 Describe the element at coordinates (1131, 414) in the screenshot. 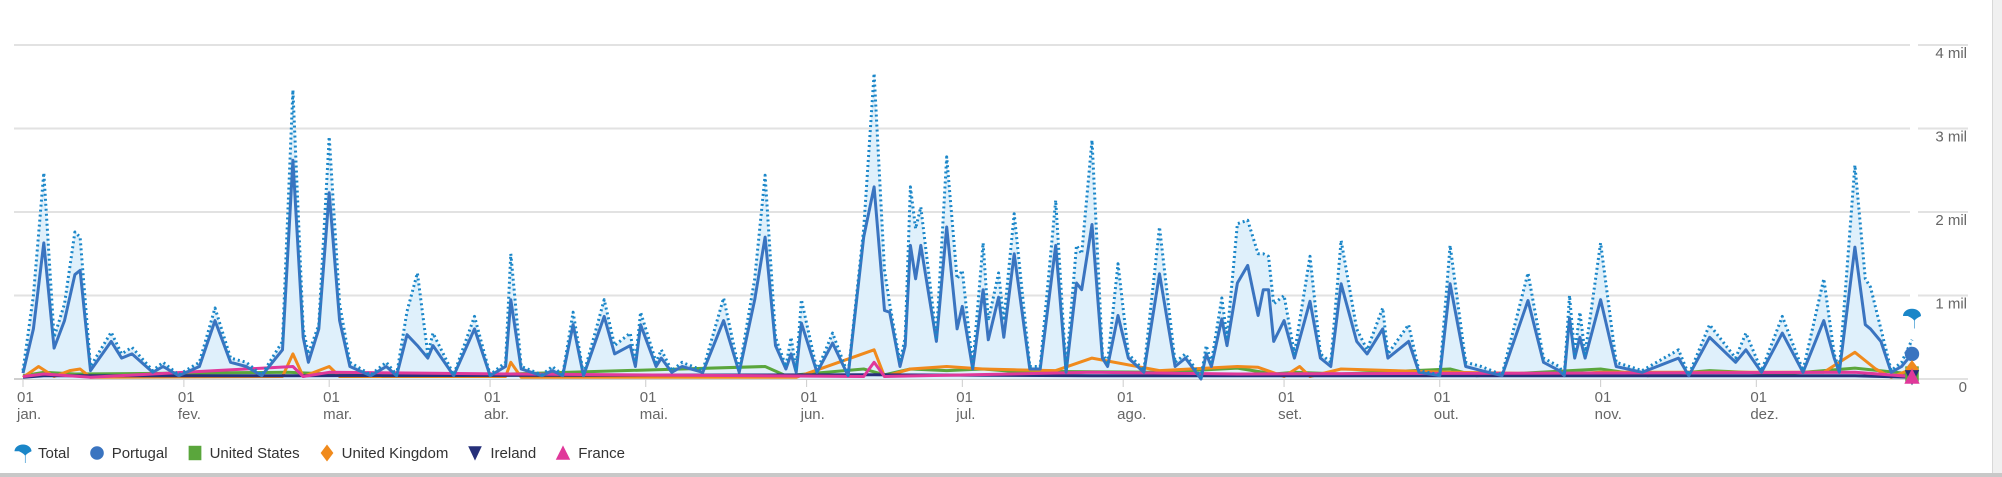

I see `x-tick-month: ago.` at that location.